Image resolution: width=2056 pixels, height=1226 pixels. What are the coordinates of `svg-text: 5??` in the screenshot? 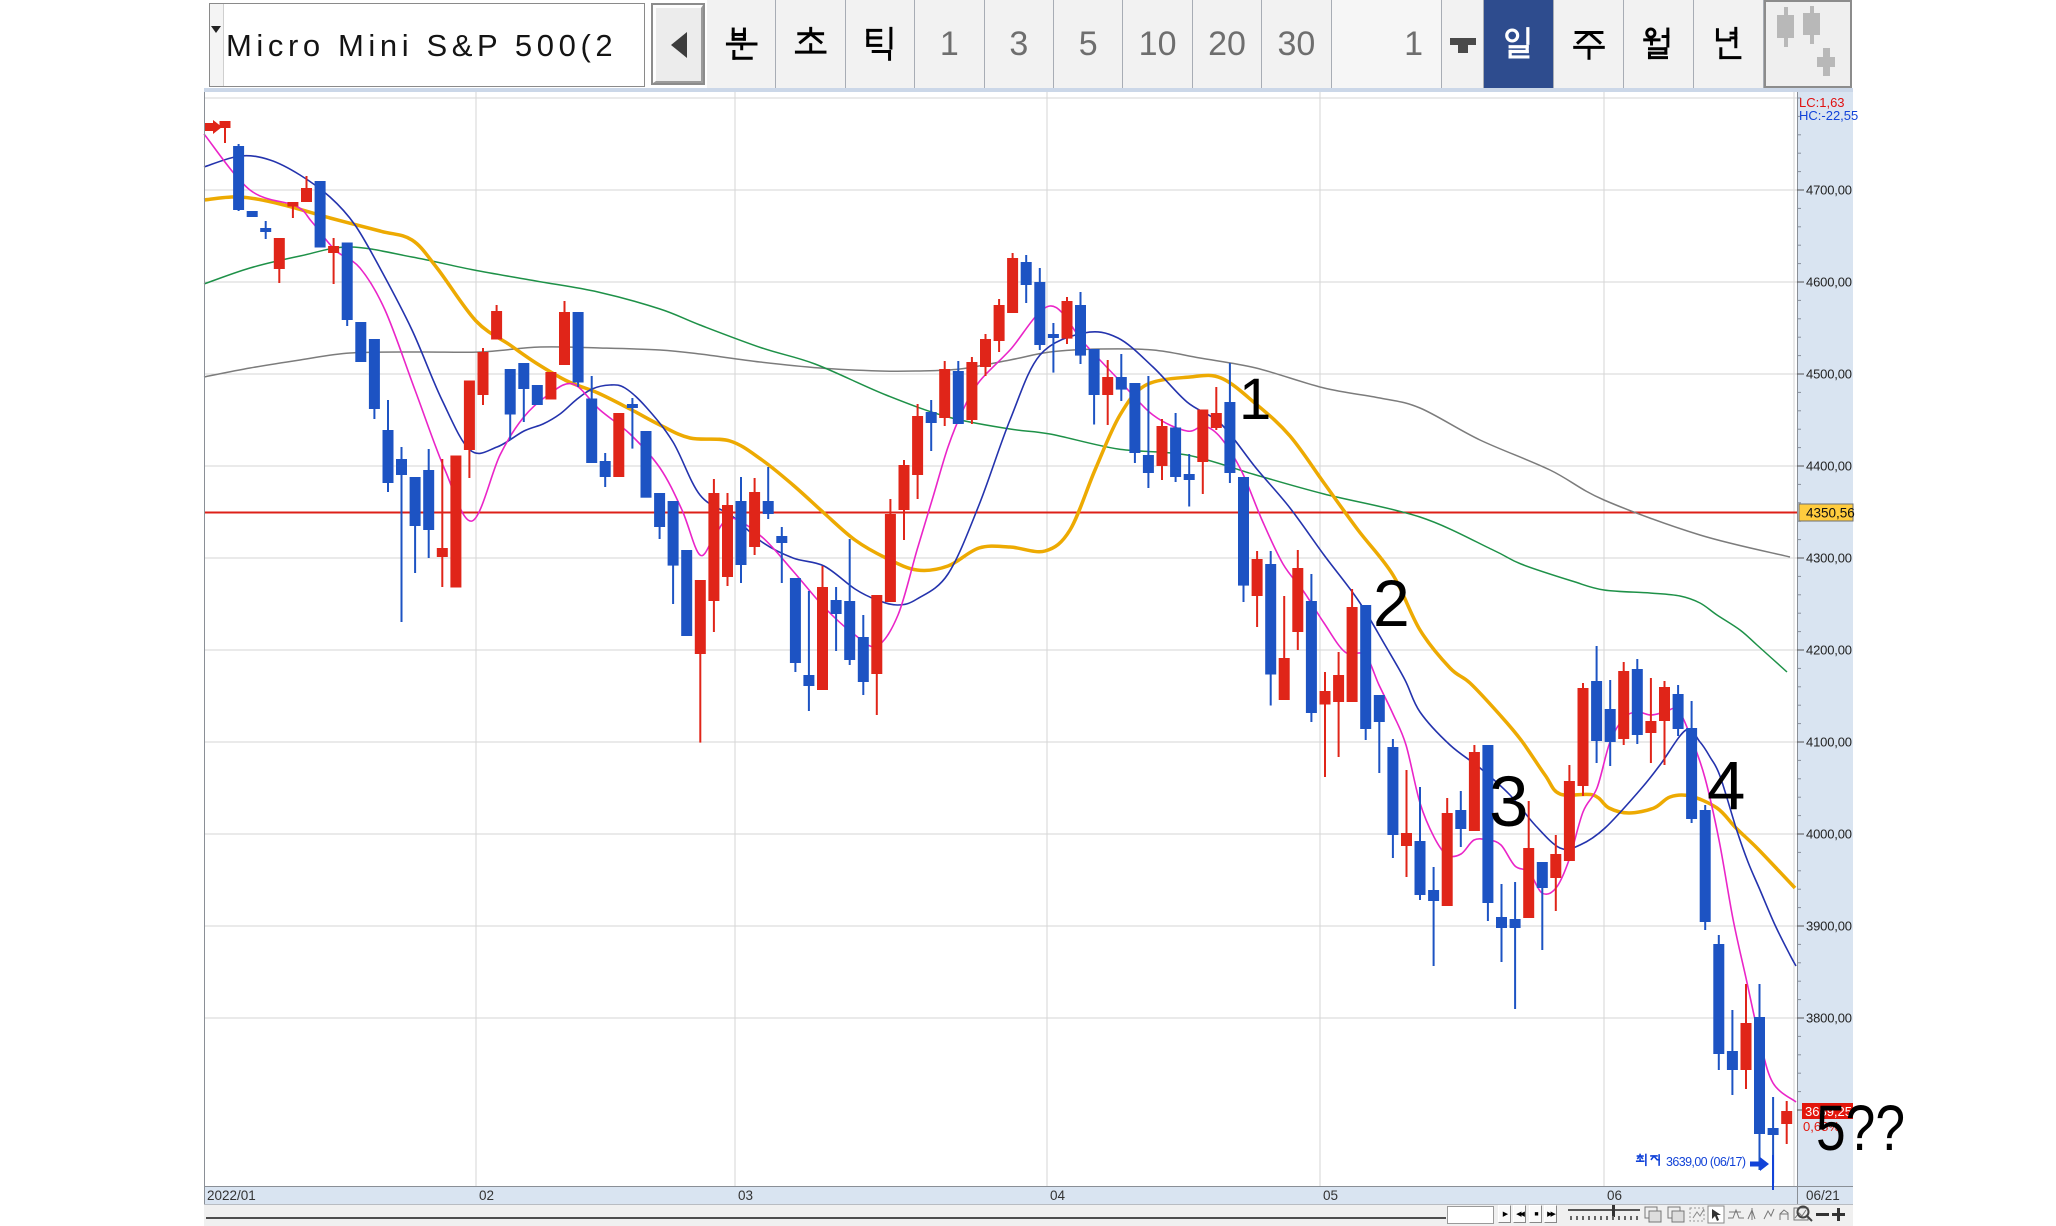 It's located at (1860, 1128).